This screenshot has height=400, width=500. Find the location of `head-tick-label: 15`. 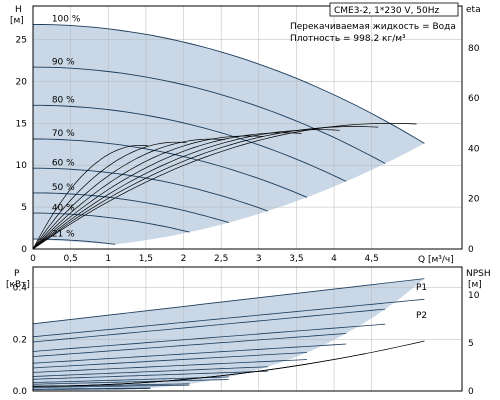

head-tick-label: 15 is located at coordinates (21, 124).